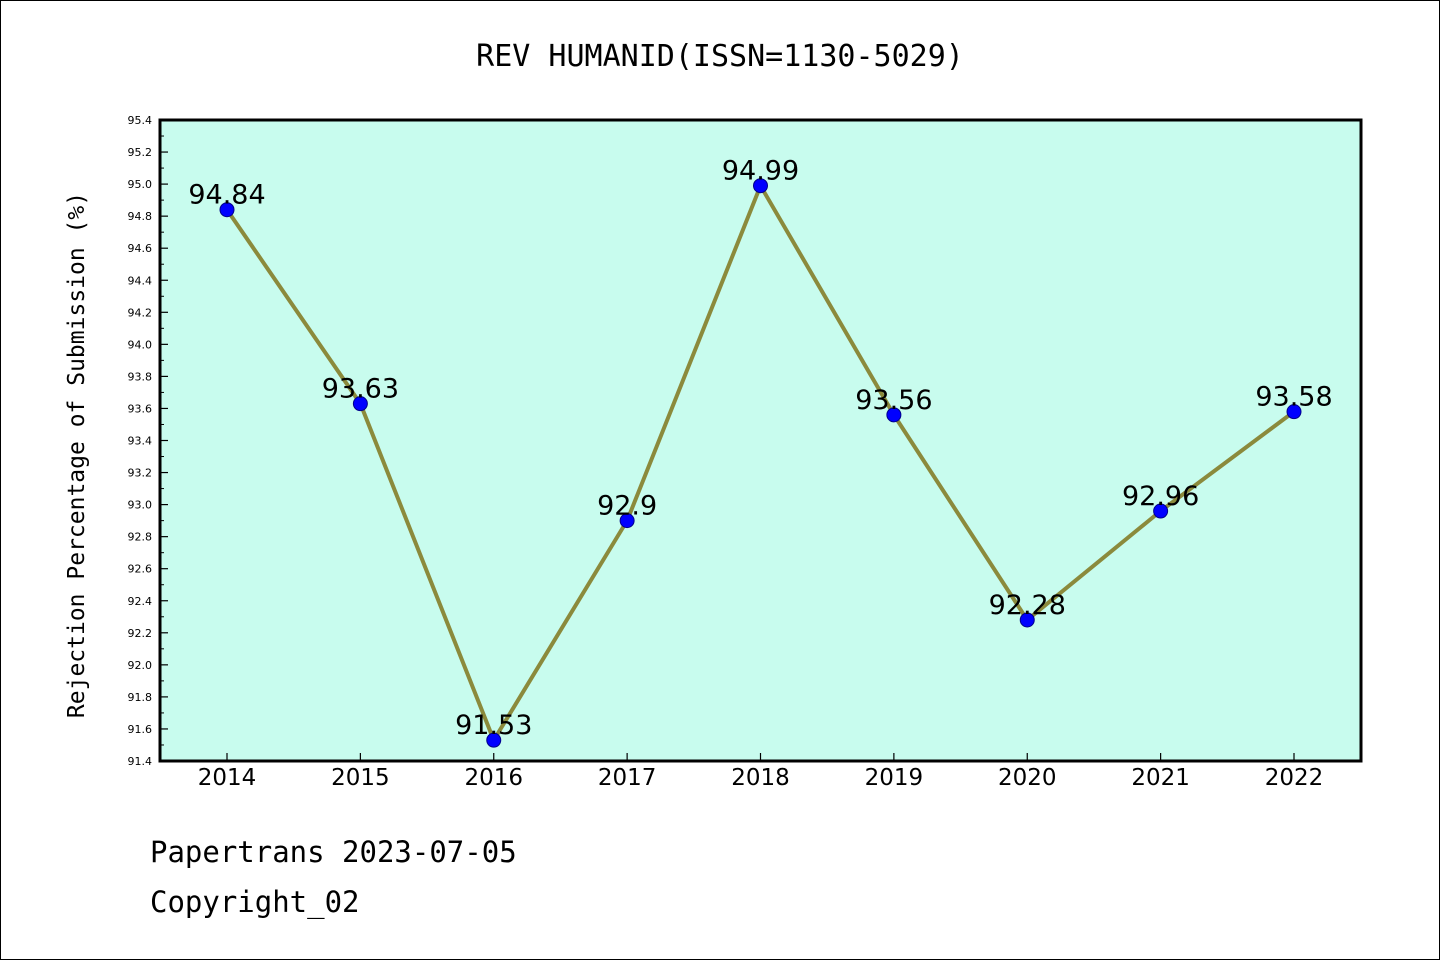 This screenshot has height=960, width=1440. Describe the element at coordinates (627, 506) in the screenshot. I see `data-label: 92.9` at that location.